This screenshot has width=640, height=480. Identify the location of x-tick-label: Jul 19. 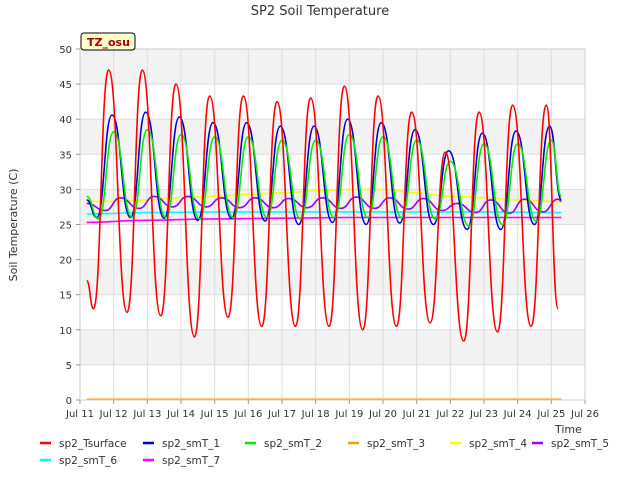
(348, 414).